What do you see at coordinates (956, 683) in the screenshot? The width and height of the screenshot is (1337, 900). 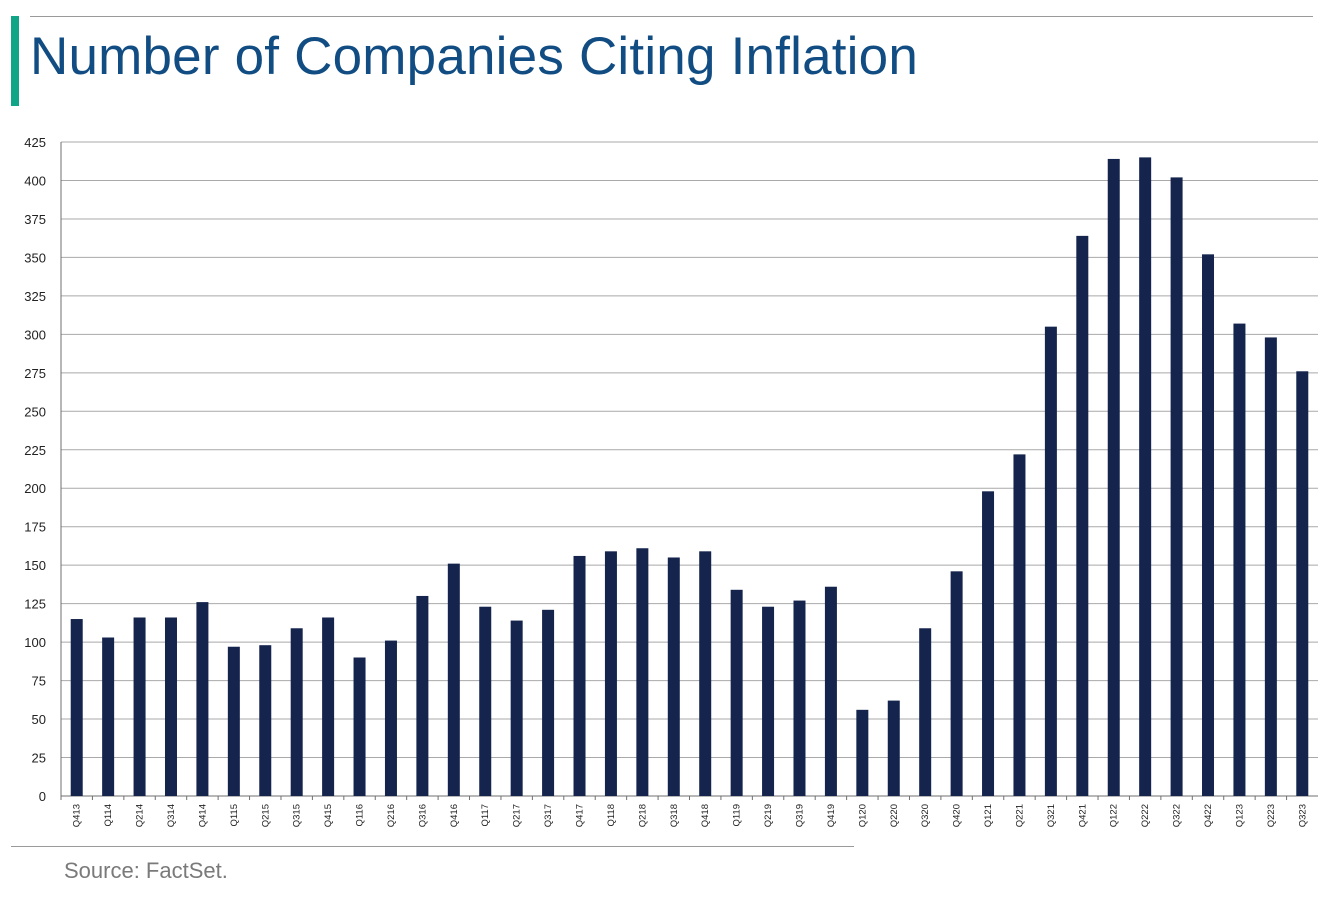 I see `bar-q420` at bounding box center [956, 683].